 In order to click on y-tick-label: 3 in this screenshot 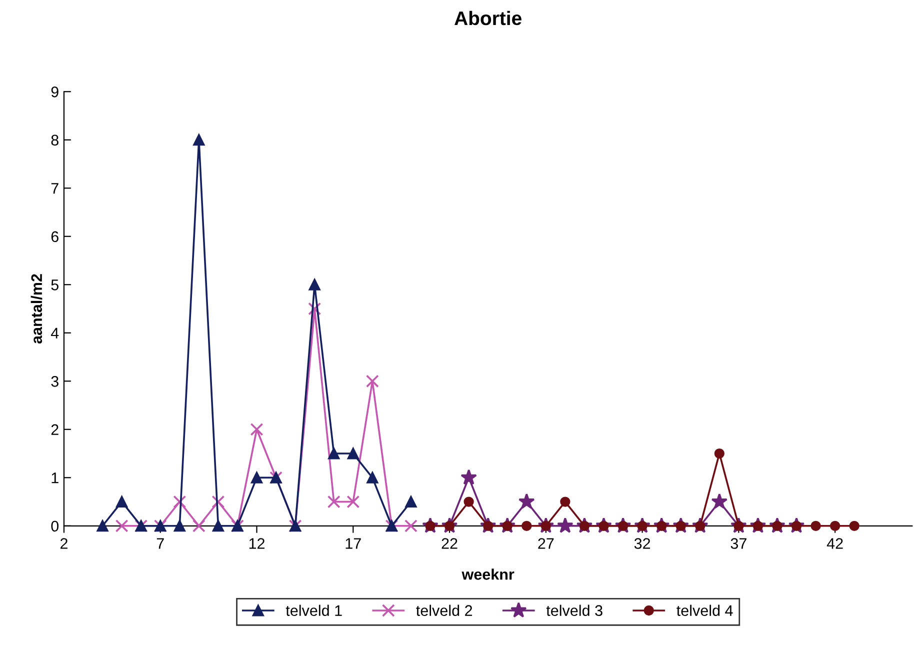, I will do `click(54, 381)`.